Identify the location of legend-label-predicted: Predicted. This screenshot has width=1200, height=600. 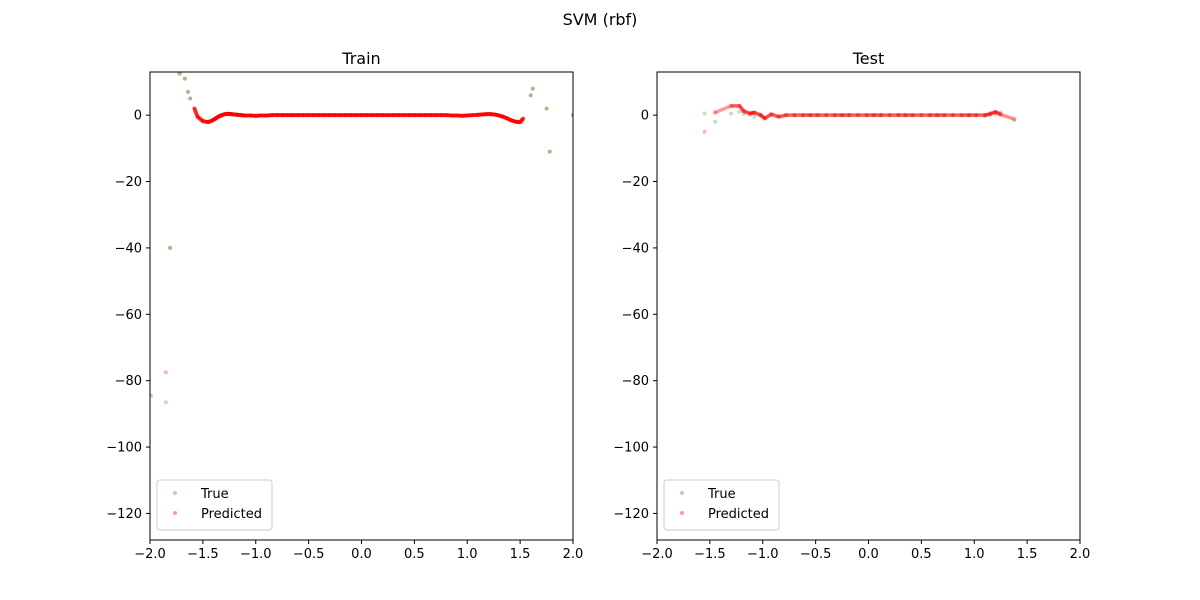
(738, 514).